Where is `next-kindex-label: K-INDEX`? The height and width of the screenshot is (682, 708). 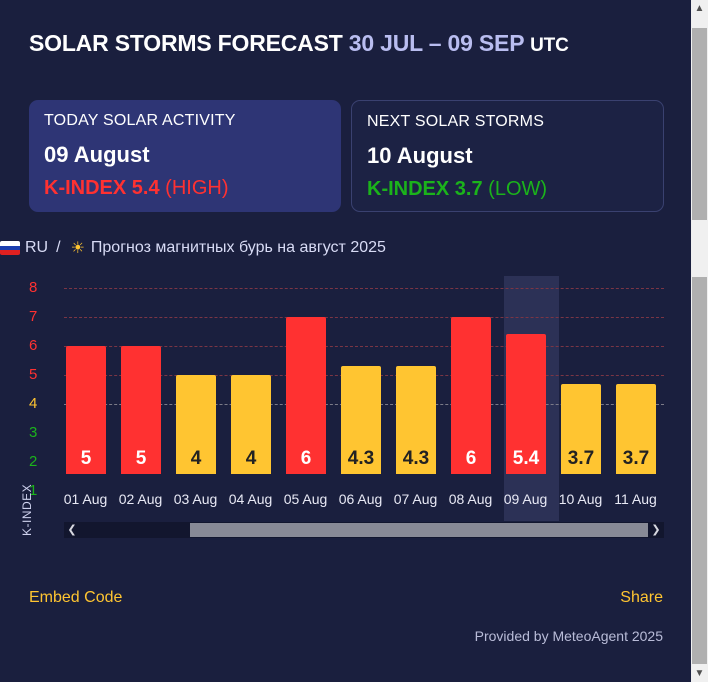 next-kindex-label: K-INDEX is located at coordinates (408, 189).